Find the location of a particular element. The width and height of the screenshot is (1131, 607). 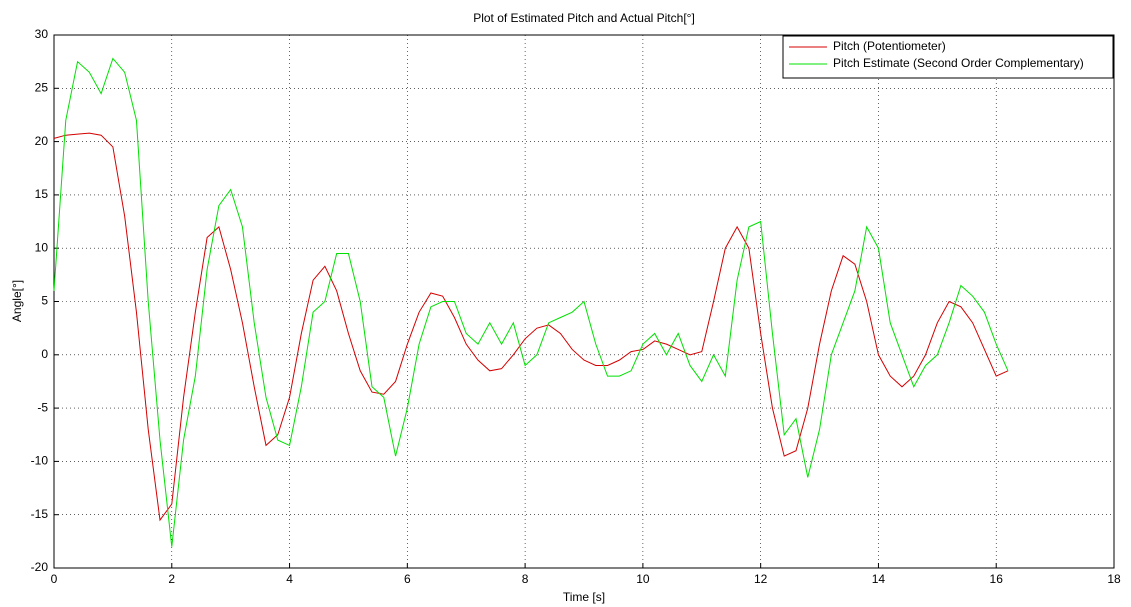

y-tick-label: 30 is located at coordinates (42, 34).